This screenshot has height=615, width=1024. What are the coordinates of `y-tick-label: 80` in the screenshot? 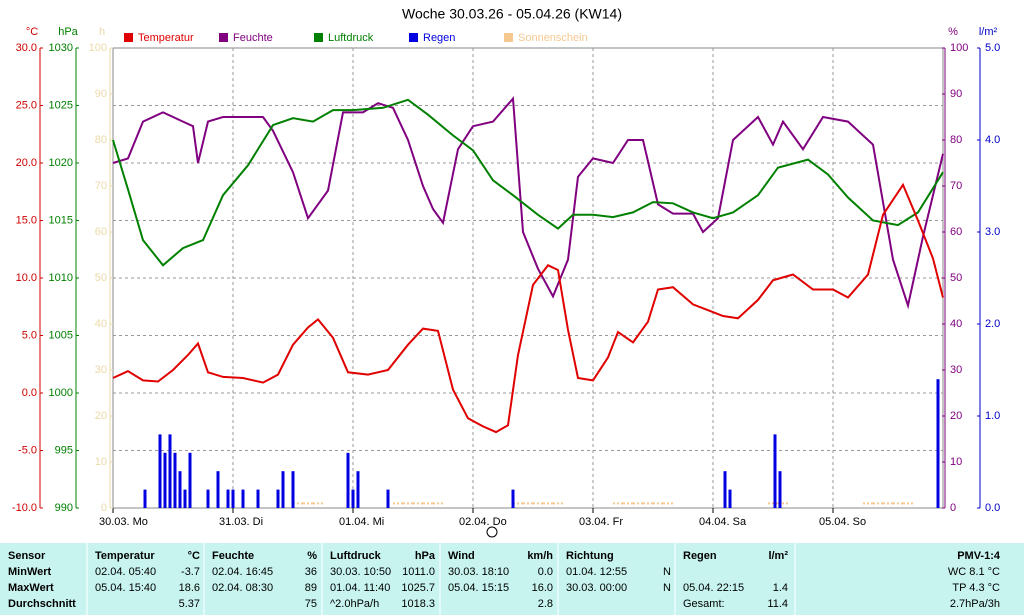 It's located at (956, 140).